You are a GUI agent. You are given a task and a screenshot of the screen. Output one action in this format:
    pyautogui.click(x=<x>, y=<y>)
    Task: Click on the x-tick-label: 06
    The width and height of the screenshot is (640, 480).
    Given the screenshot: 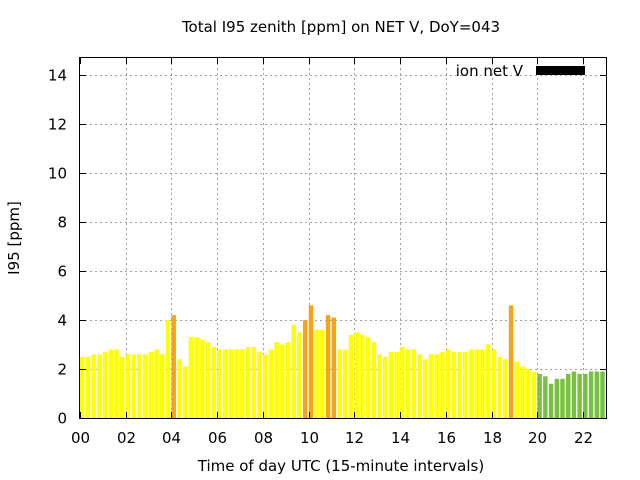 What is the action you would take?
    pyautogui.click(x=217, y=438)
    